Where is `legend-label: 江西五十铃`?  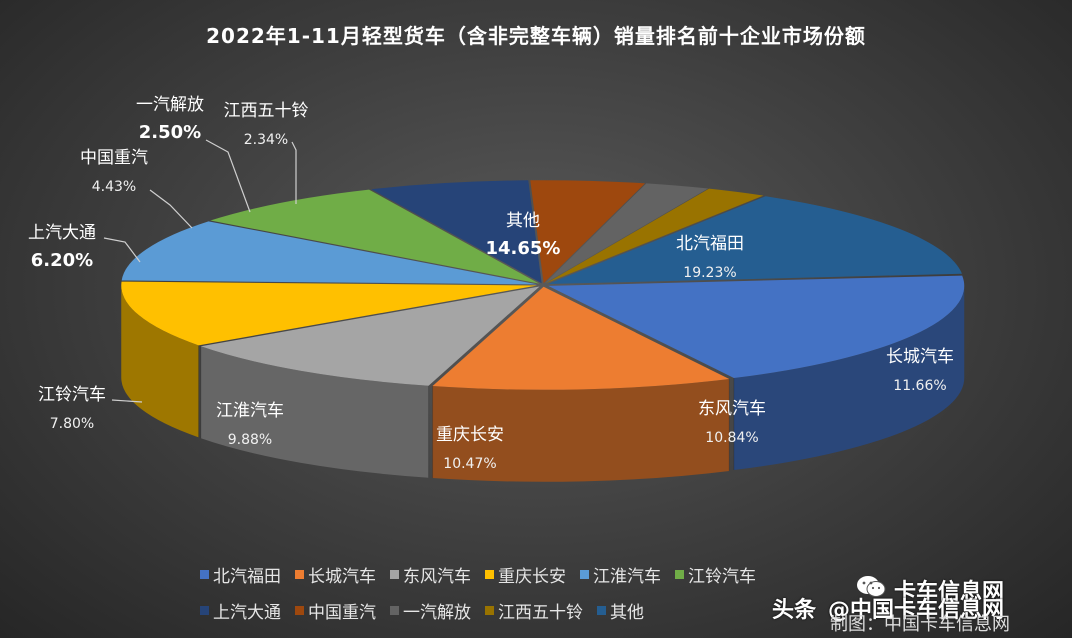
legend-label: 江西五十铃 is located at coordinates (540, 612).